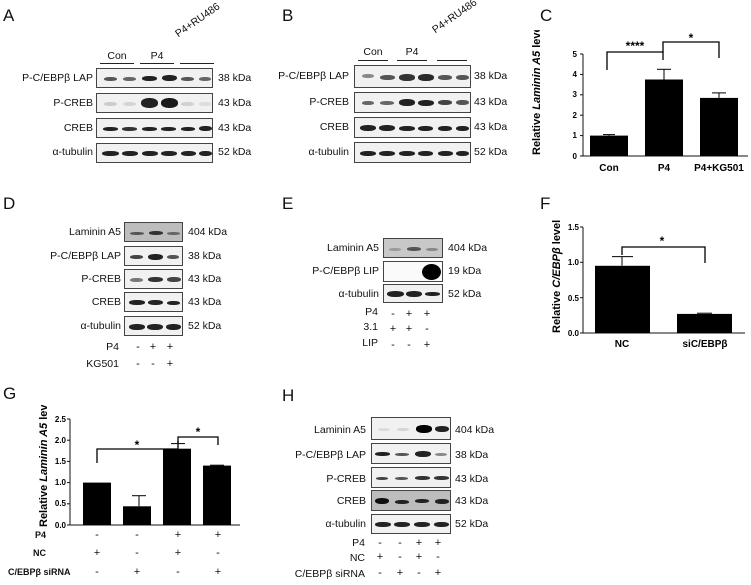 The image size is (751, 585). Describe the element at coordinates (575, 74) in the screenshot. I see `svg-text: 4` at that location.